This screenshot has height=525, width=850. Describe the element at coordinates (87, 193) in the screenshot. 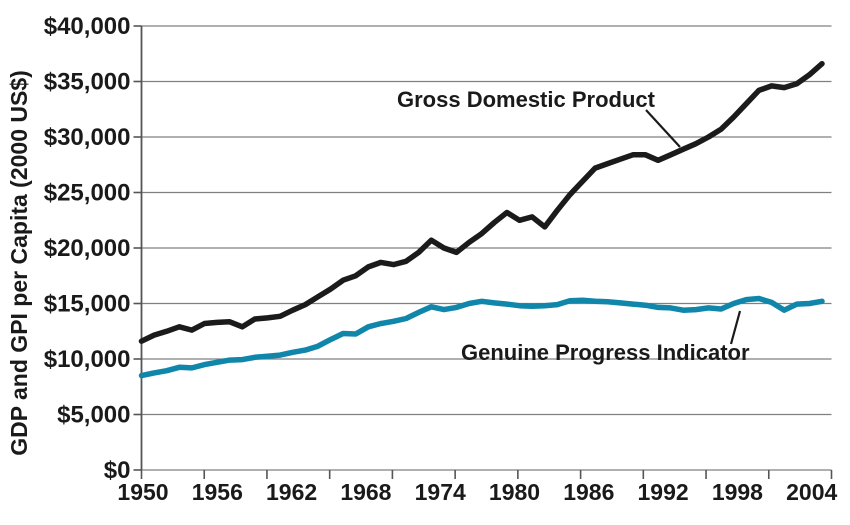

I see `y-tick-label: $25,000` at that location.